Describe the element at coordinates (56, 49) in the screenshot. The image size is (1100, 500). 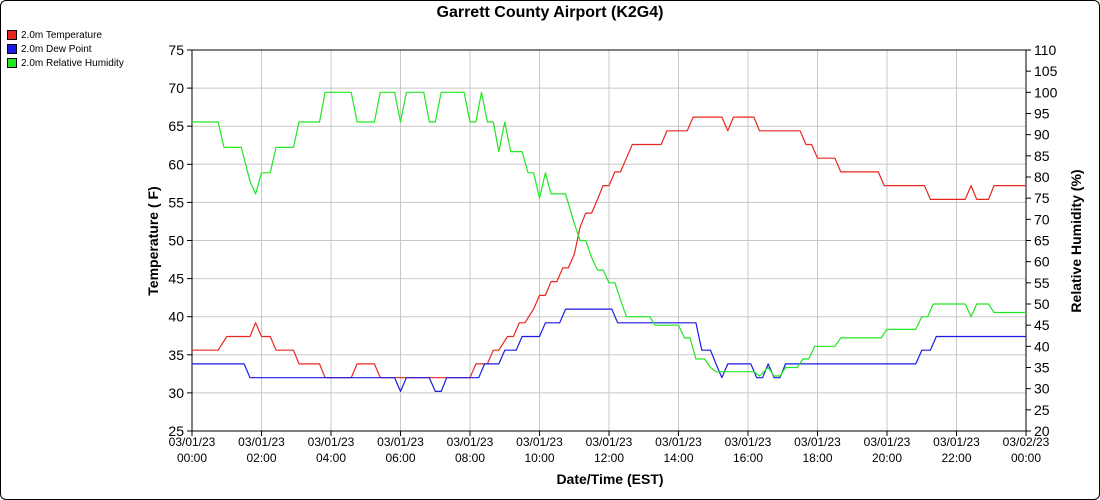
I see `legend-label-dew-point: 2.0m Dew Point` at that location.